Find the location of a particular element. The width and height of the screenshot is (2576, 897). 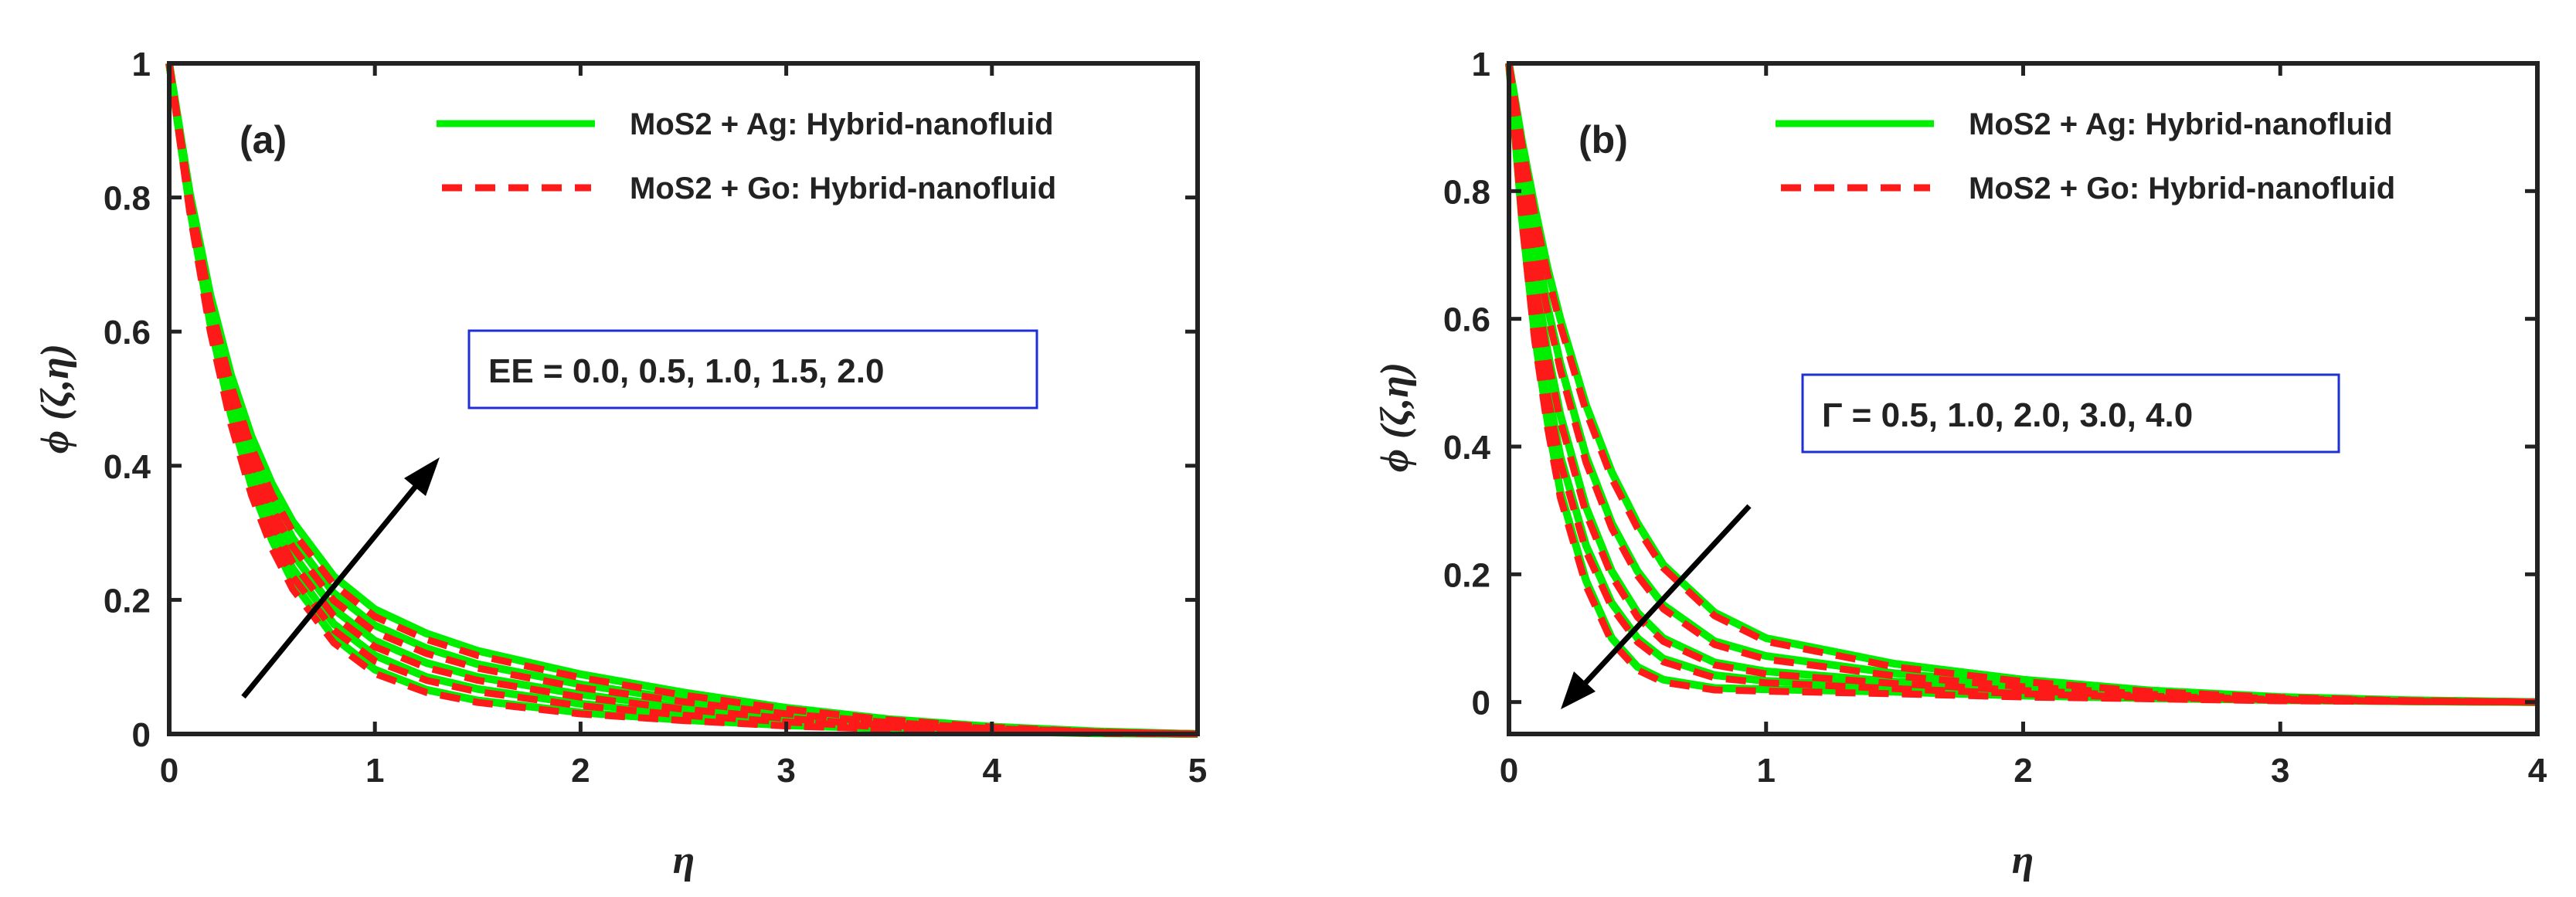

panel-a-x-axis-label: η is located at coordinates (684, 860).